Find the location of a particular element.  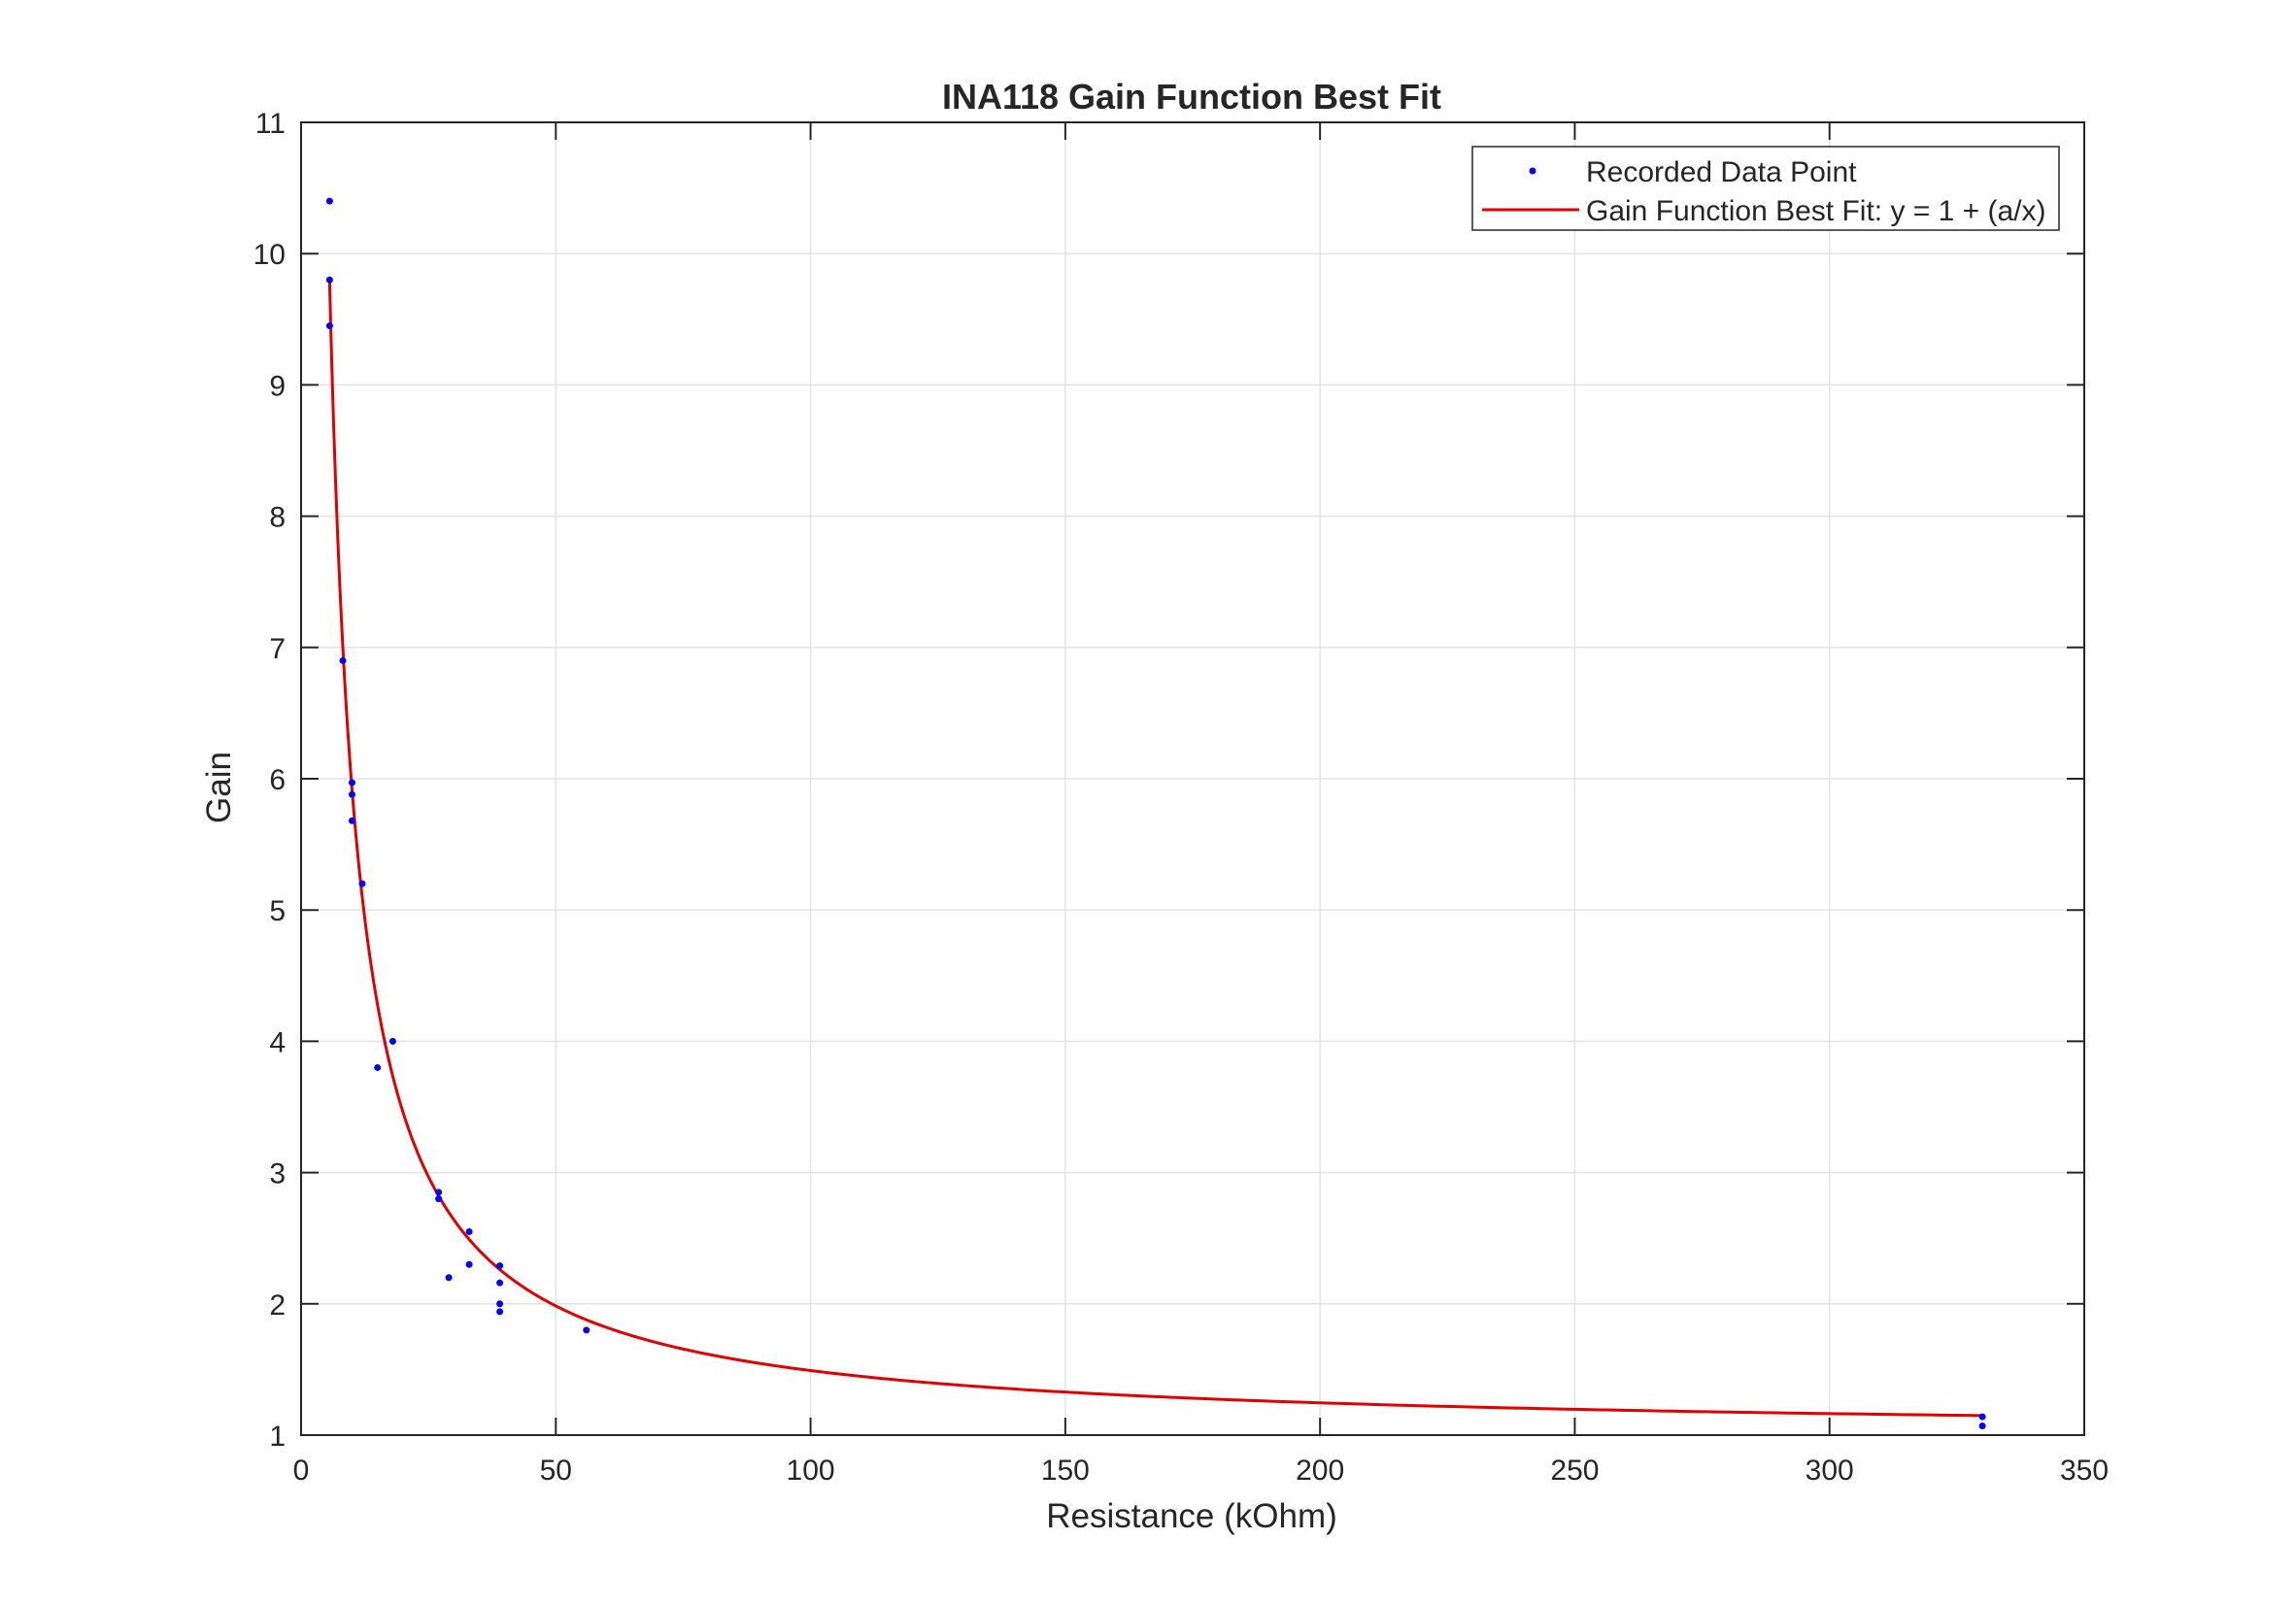

y-tick-label: 4 is located at coordinates (278, 1042).